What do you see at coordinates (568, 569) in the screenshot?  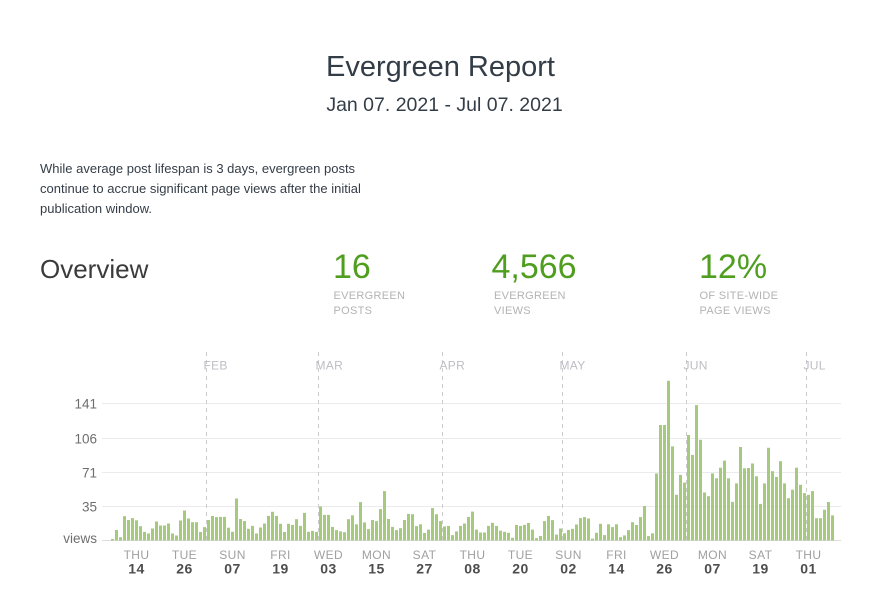 I see `svg-text: 02` at bounding box center [568, 569].